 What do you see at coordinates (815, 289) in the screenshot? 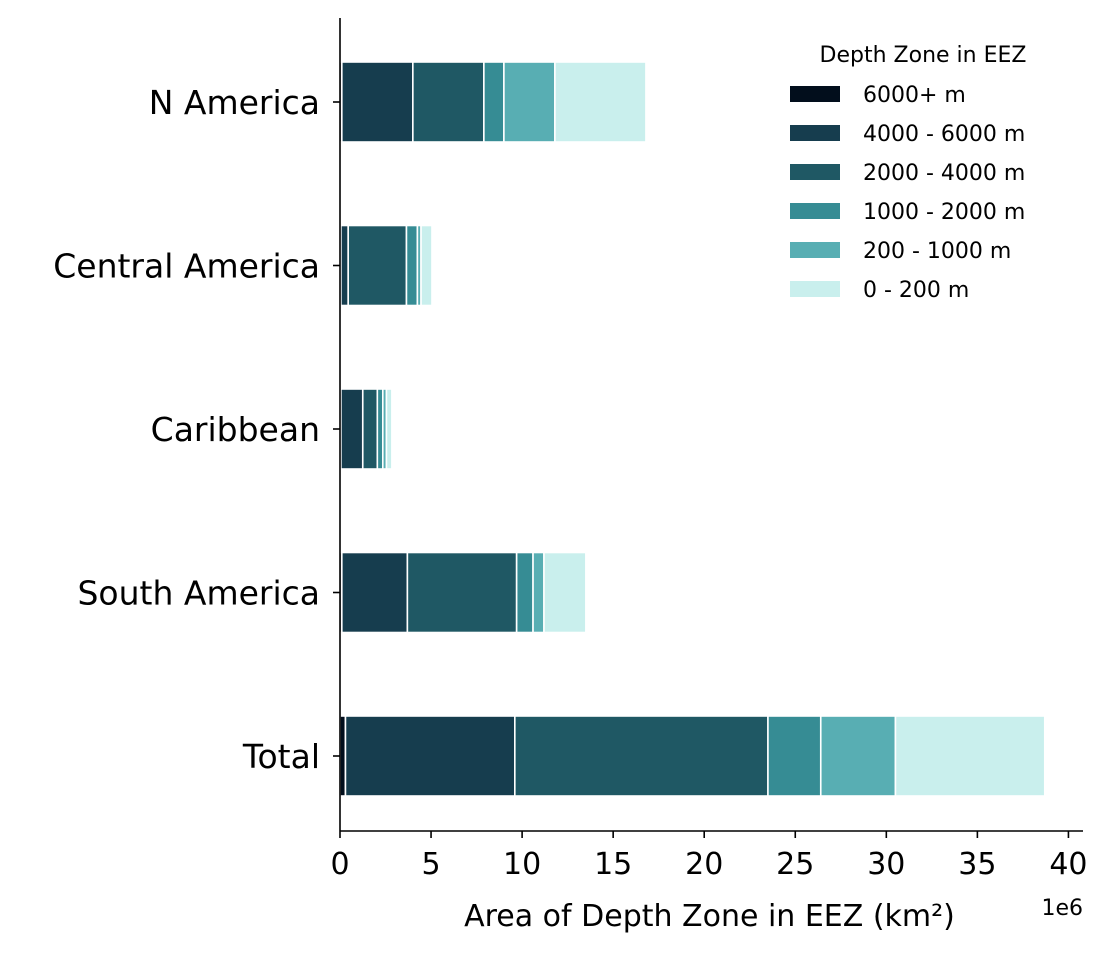
I see `legend-swatch-0-200-m` at bounding box center [815, 289].